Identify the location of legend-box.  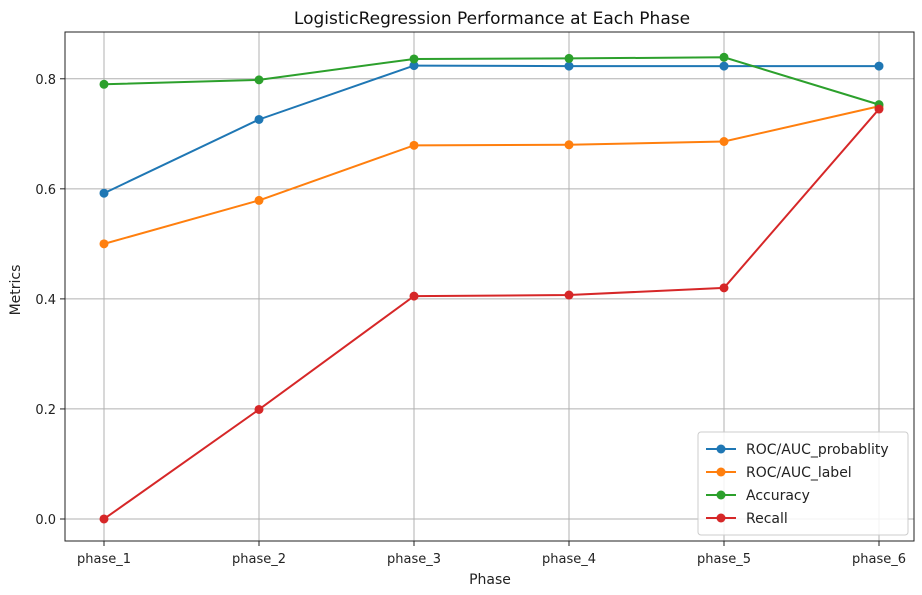
(803, 483).